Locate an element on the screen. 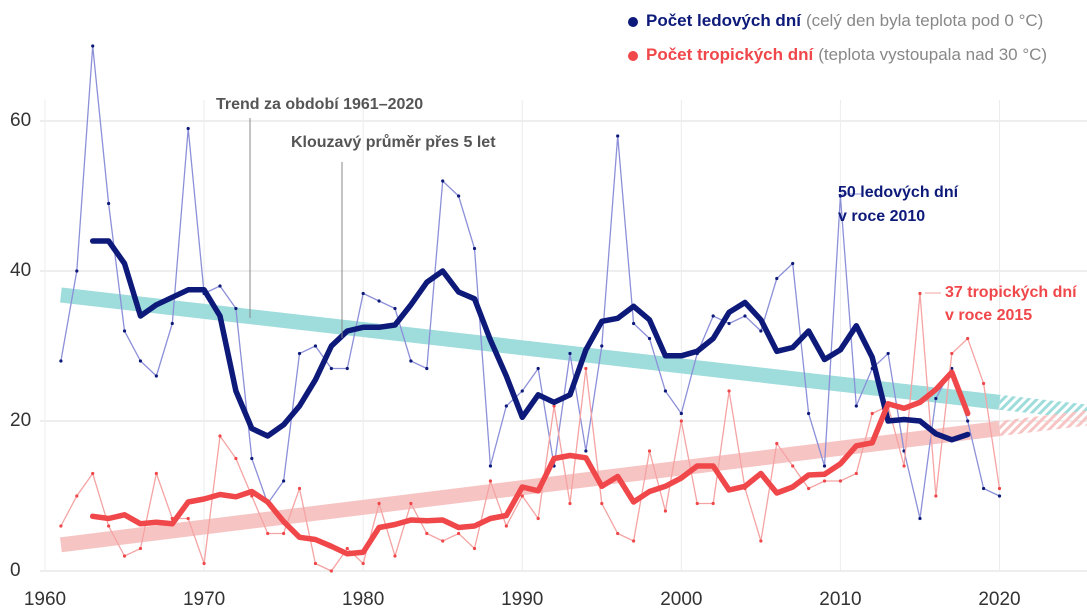  annotation: Trend za období 1961–2020 is located at coordinates (319, 104).